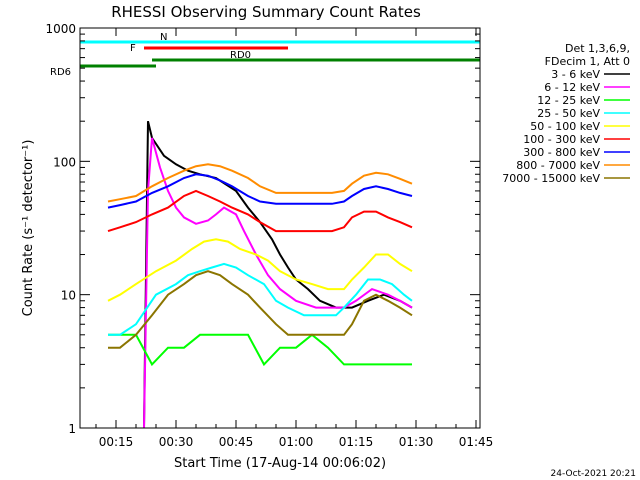  What do you see at coordinates (265, 55) in the screenshot?
I see `annotation-layer: N F RD0 RD6` at bounding box center [265, 55].